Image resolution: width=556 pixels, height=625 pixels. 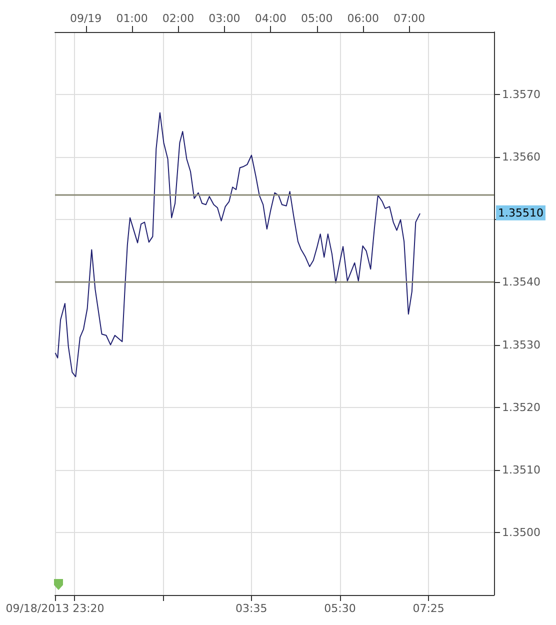 What do you see at coordinates (340, 608) in the screenshot?
I see `x-tick-label: 05:30` at bounding box center [340, 608].